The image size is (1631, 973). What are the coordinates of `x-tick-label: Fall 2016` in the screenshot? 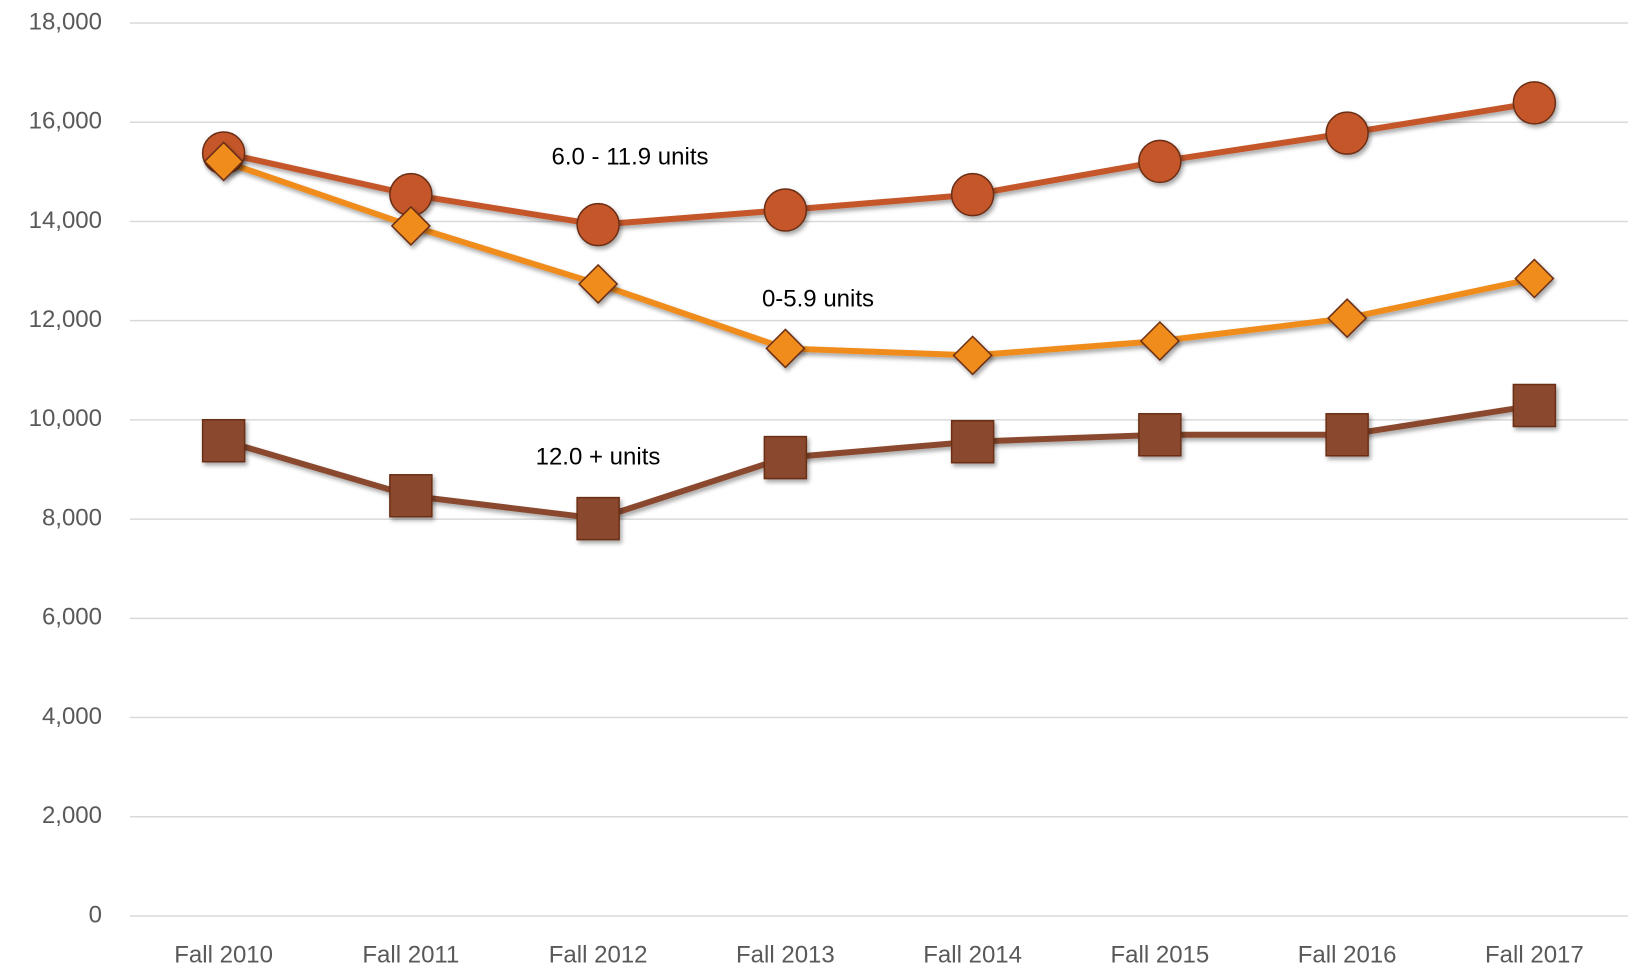 It's located at (1347, 954).